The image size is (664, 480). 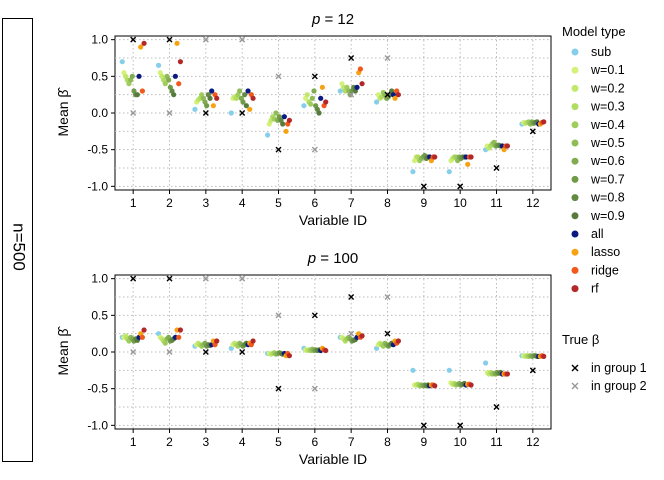 I want to click on chart-title: p = 12, so click(x=332, y=19).